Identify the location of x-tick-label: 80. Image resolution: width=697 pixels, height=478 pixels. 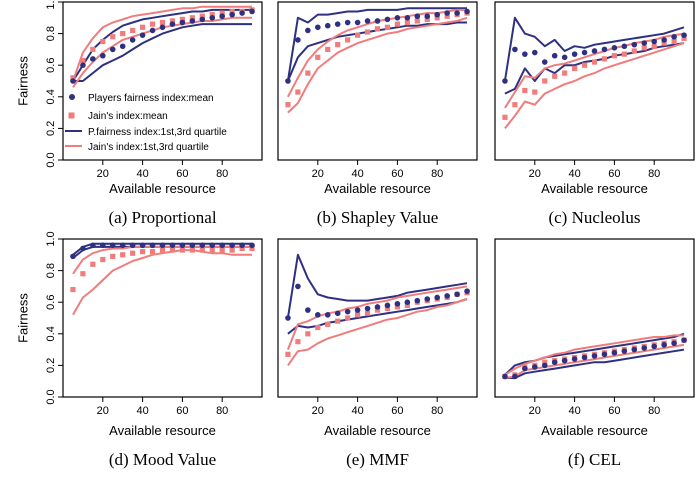
(437, 411).